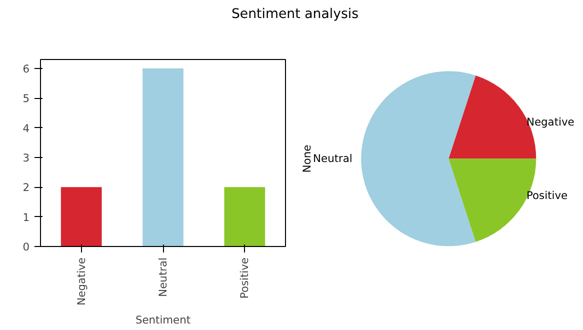 The width and height of the screenshot is (583, 330). I want to click on y-tick-label: 5, so click(26, 99).